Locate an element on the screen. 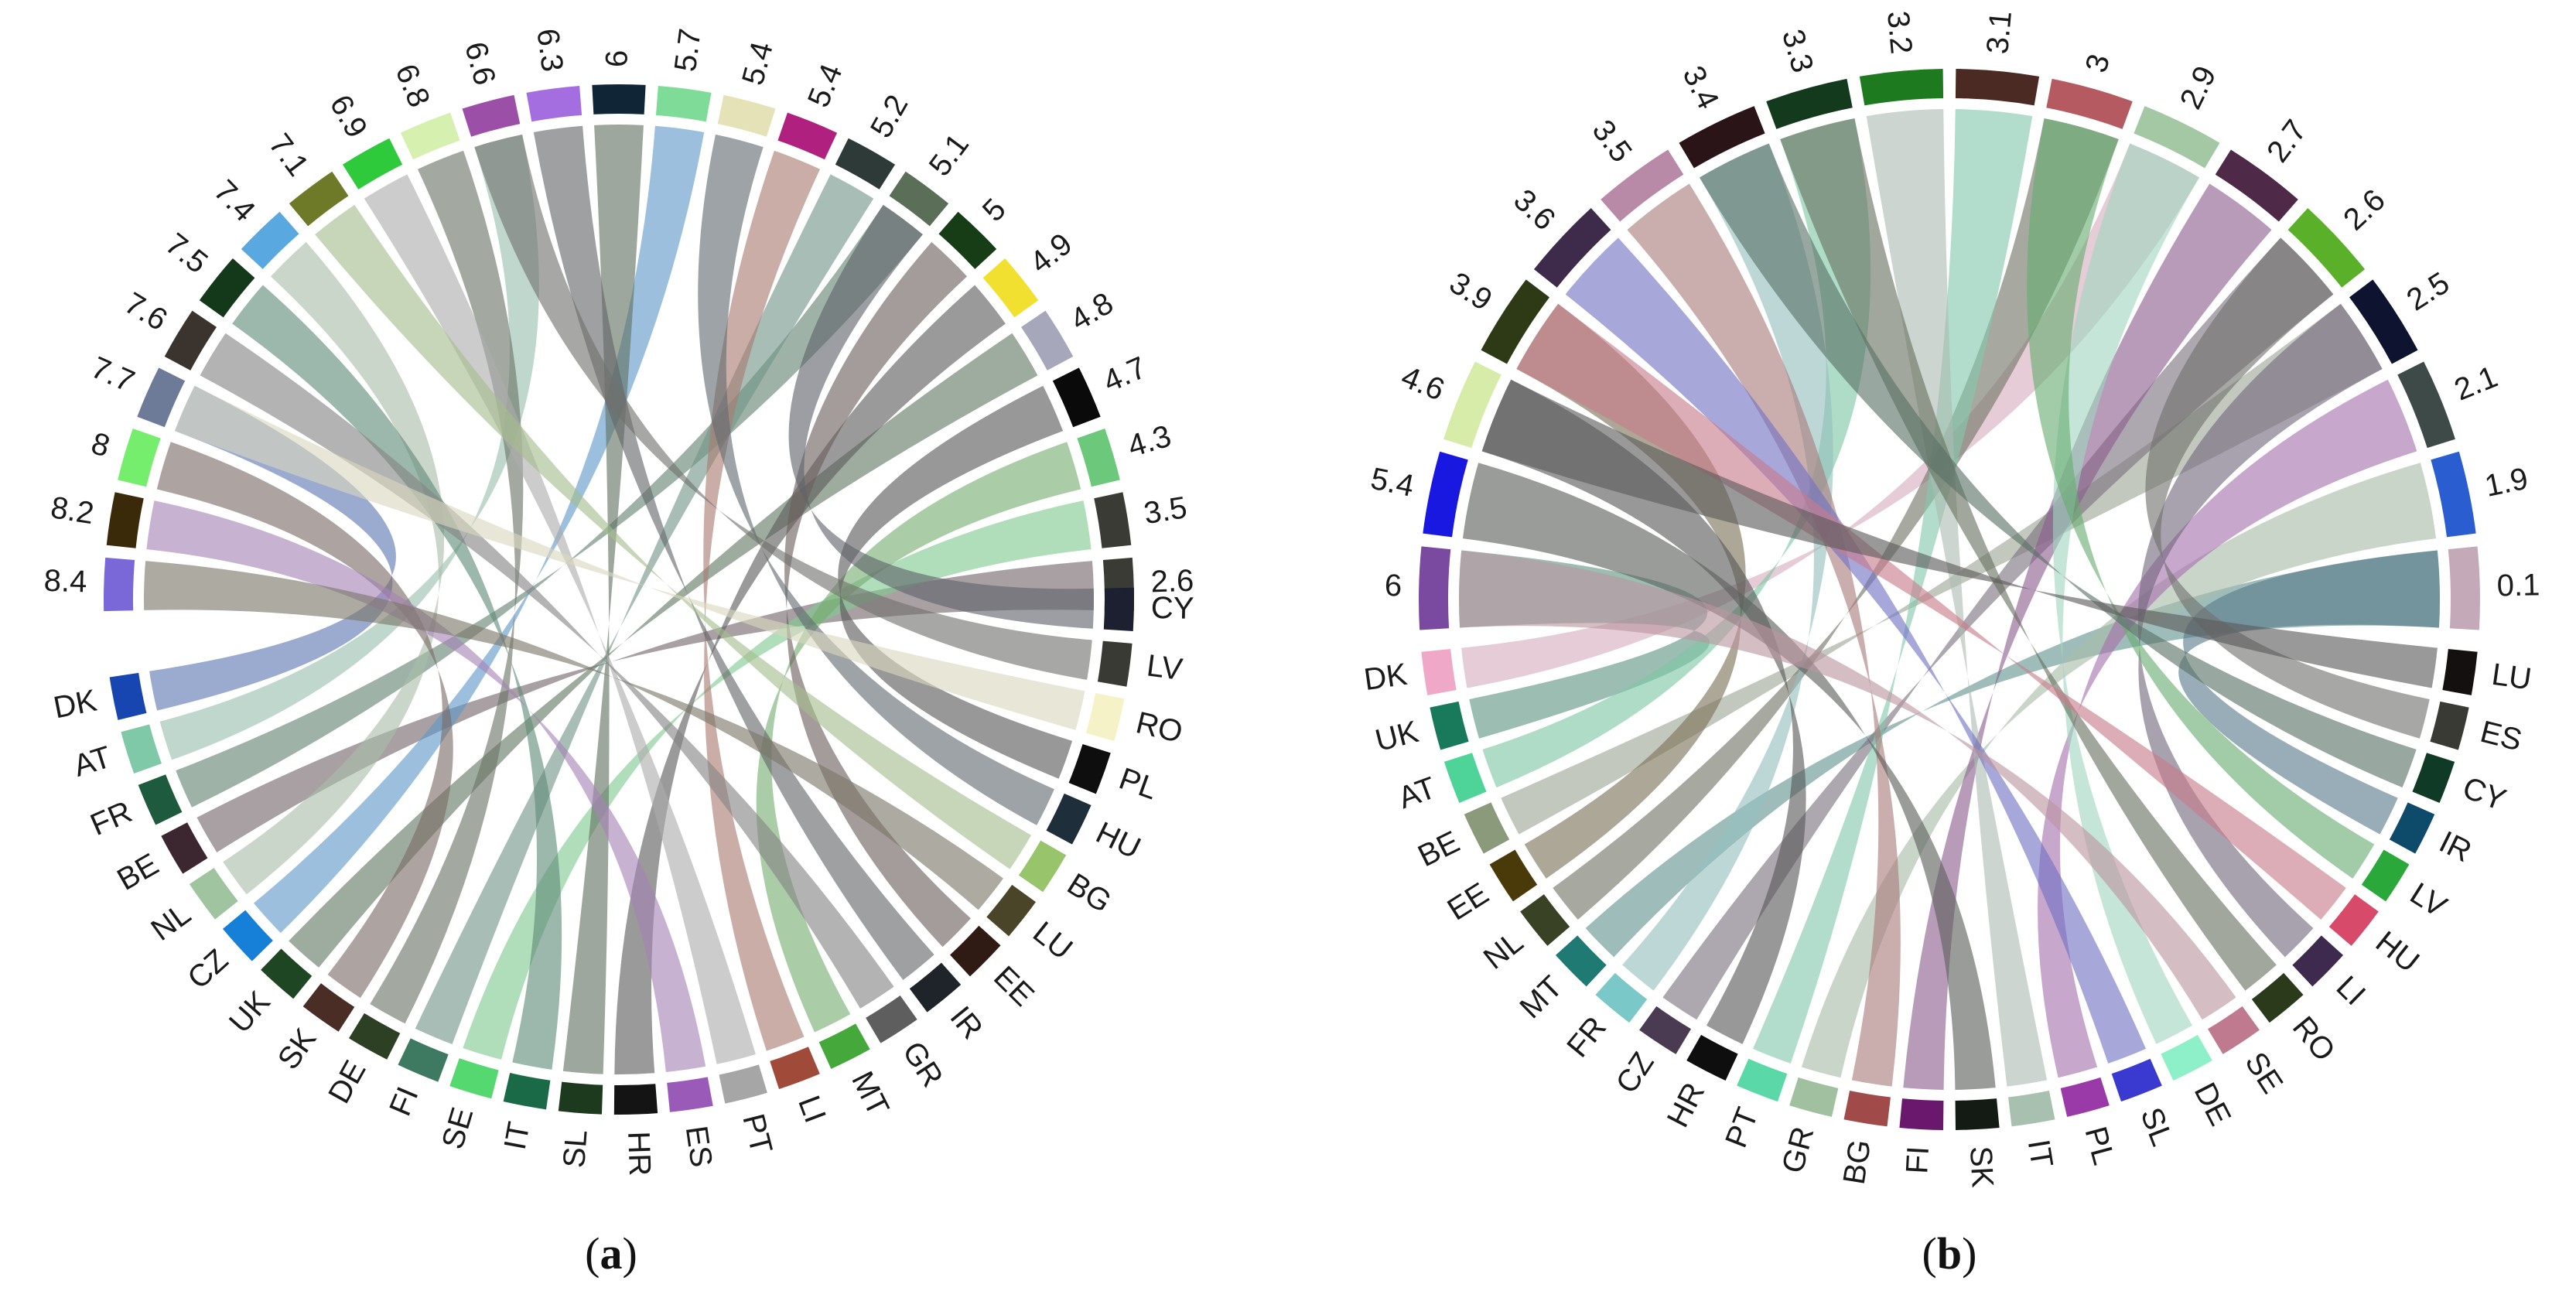 The image size is (2576, 1308). chord-ribbon-nl is located at coordinates (334, 568).